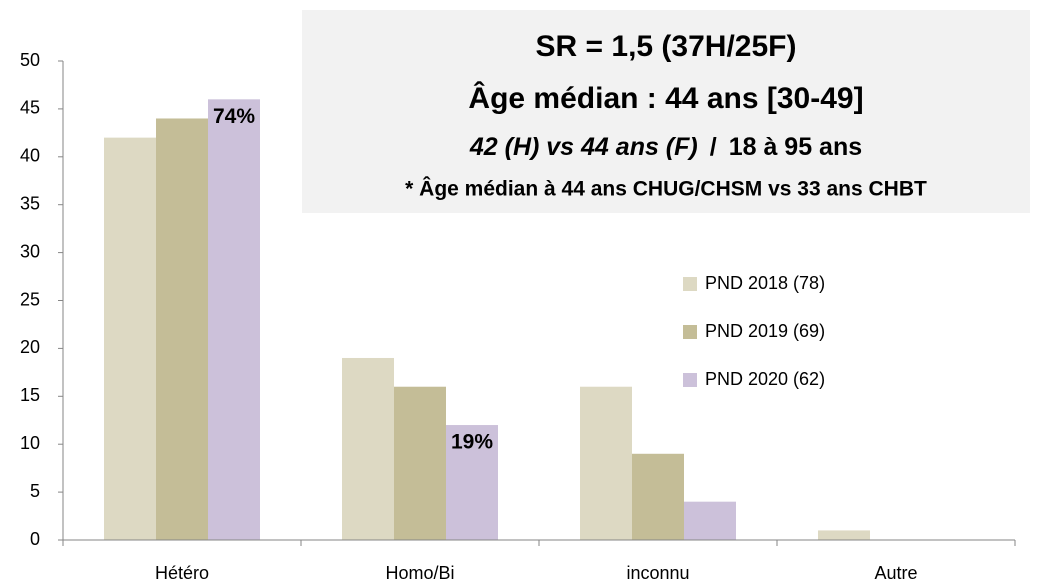 The width and height of the screenshot is (1041, 585). I want to click on note-line: Âge médian : 44 ans [30-49], so click(665, 98).